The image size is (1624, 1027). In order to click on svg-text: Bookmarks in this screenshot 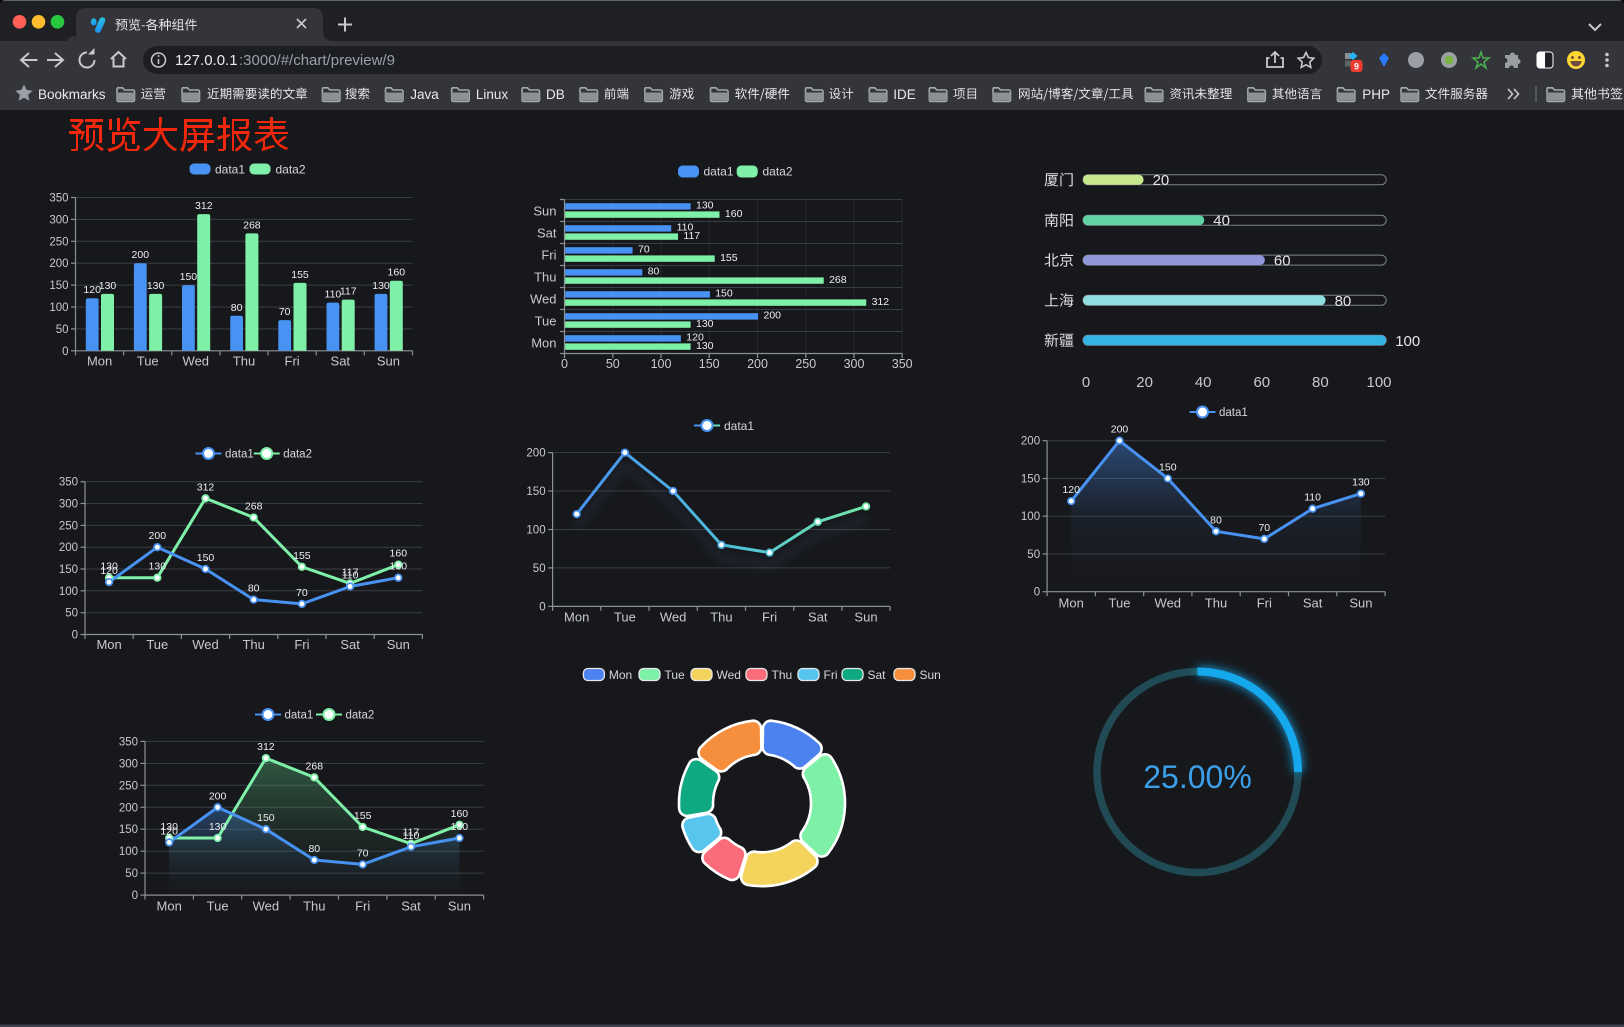, I will do `click(72, 94)`.